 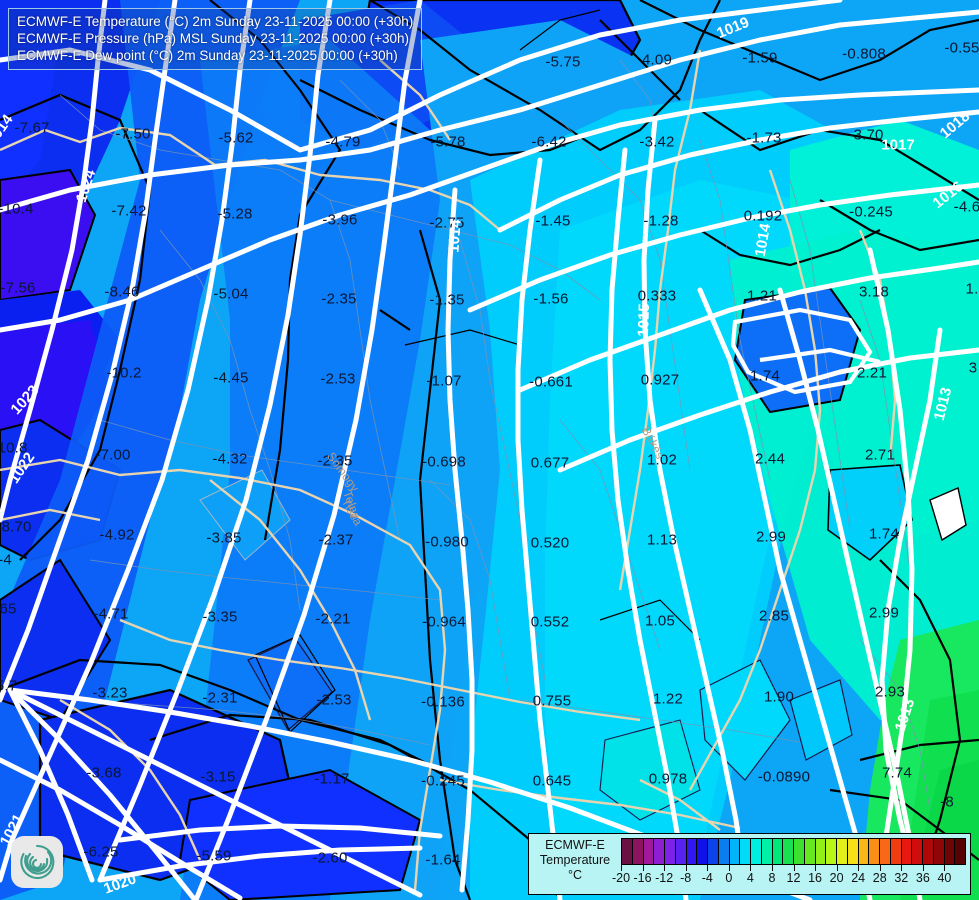 What do you see at coordinates (8, 609) in the screenshot?
I see `temperature-value: 65` at bounding box center [8, 609].